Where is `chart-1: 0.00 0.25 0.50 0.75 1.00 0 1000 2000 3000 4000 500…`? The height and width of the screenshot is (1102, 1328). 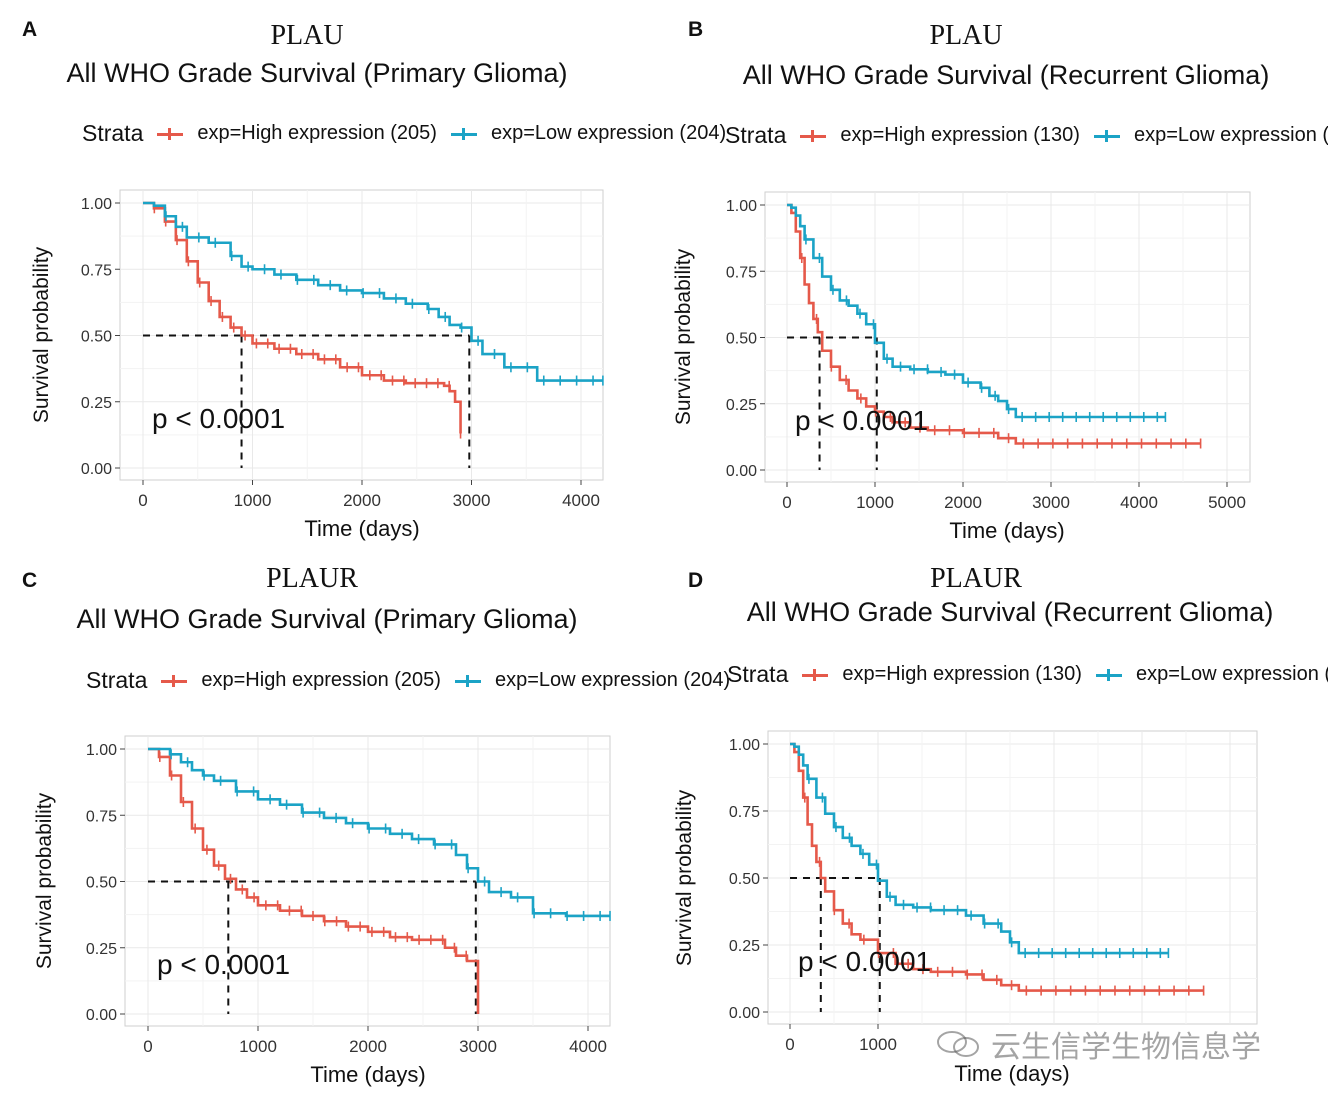 chart-1: 0.00 0.25 0.50 0.75 1.00 0 1000 2000 3000 4000 500… is located at coordinates (961, 367).